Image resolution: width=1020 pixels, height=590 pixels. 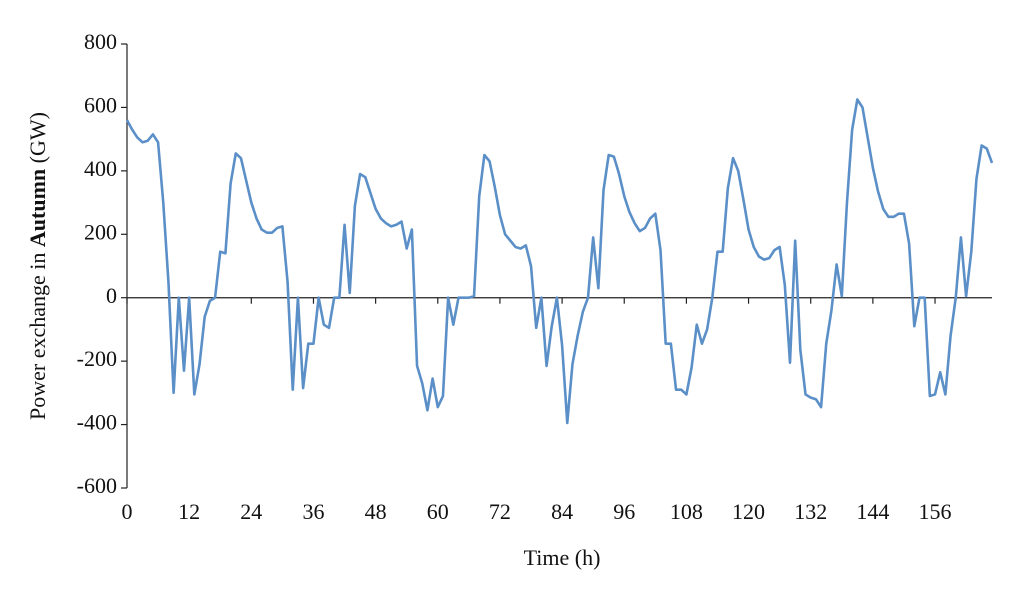 What do you see at coordinates (686, 511) in the screenshot?
I see `x-tick-label: 108` at bounding box center [686, 511].